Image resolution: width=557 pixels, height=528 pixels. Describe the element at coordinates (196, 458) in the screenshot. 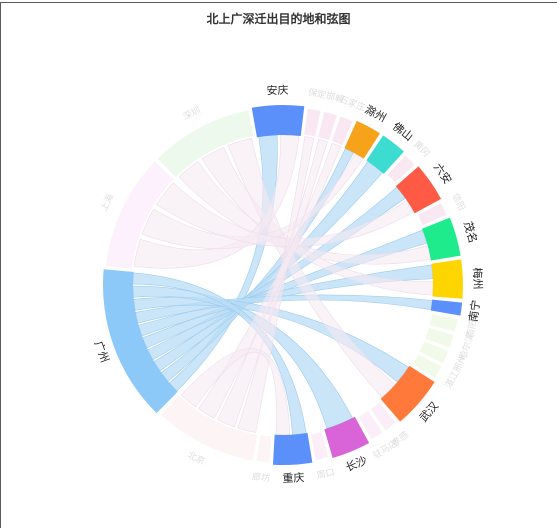

I see `chord-label-北京: 北京` at that location.